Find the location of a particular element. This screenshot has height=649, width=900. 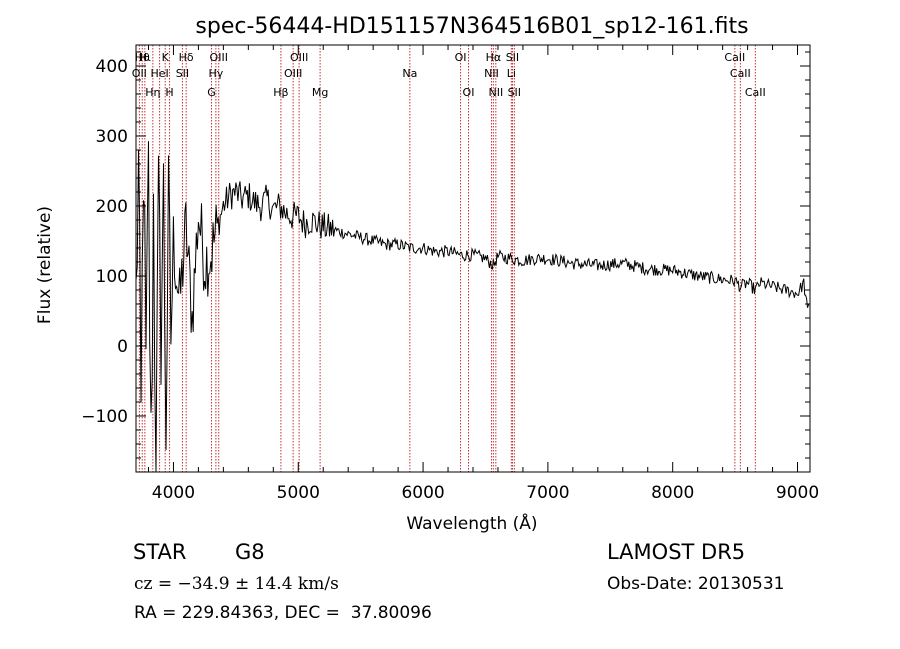

line-label-13: OIII is located at coordinates (293, 73).